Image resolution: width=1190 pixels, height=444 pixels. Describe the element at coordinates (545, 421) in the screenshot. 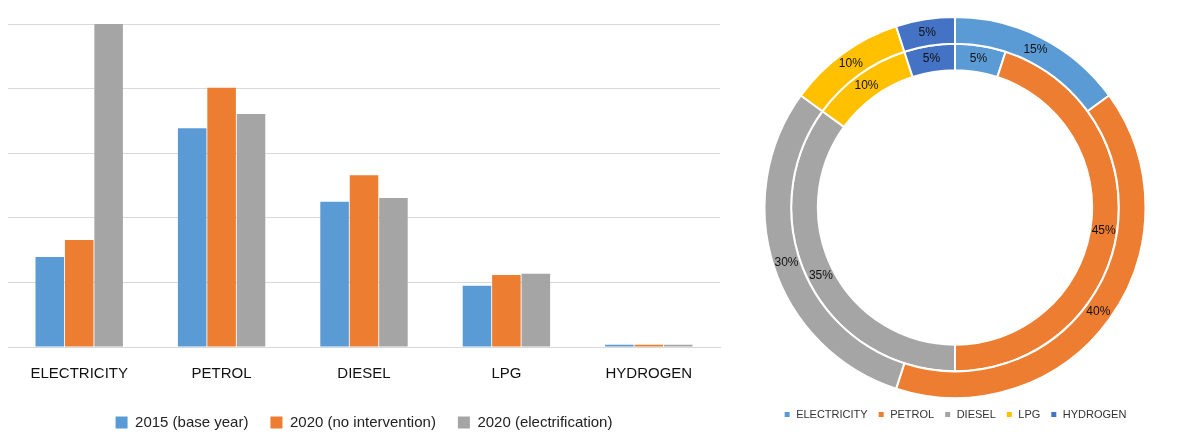

I see `legend-label: 2020 (electrification)` at that location.